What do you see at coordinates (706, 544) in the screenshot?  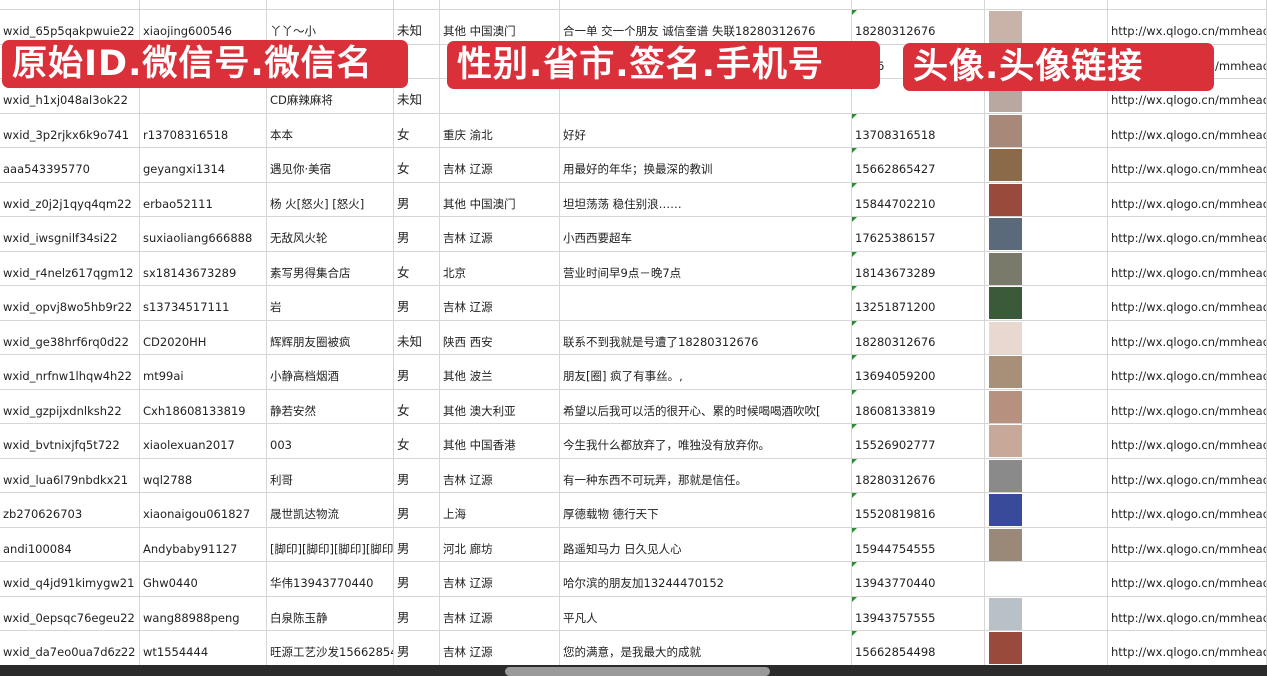 I see `signature-cell: 路遥知马力 日久见人心` at bounding box center [706, 544].